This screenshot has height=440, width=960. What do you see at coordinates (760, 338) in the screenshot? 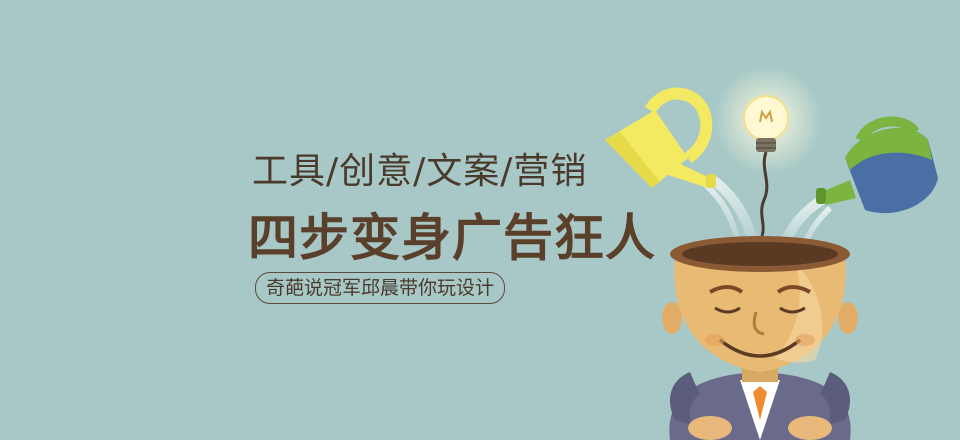
I see `thinking-man-character-icon` at bounding box center [760, 338].